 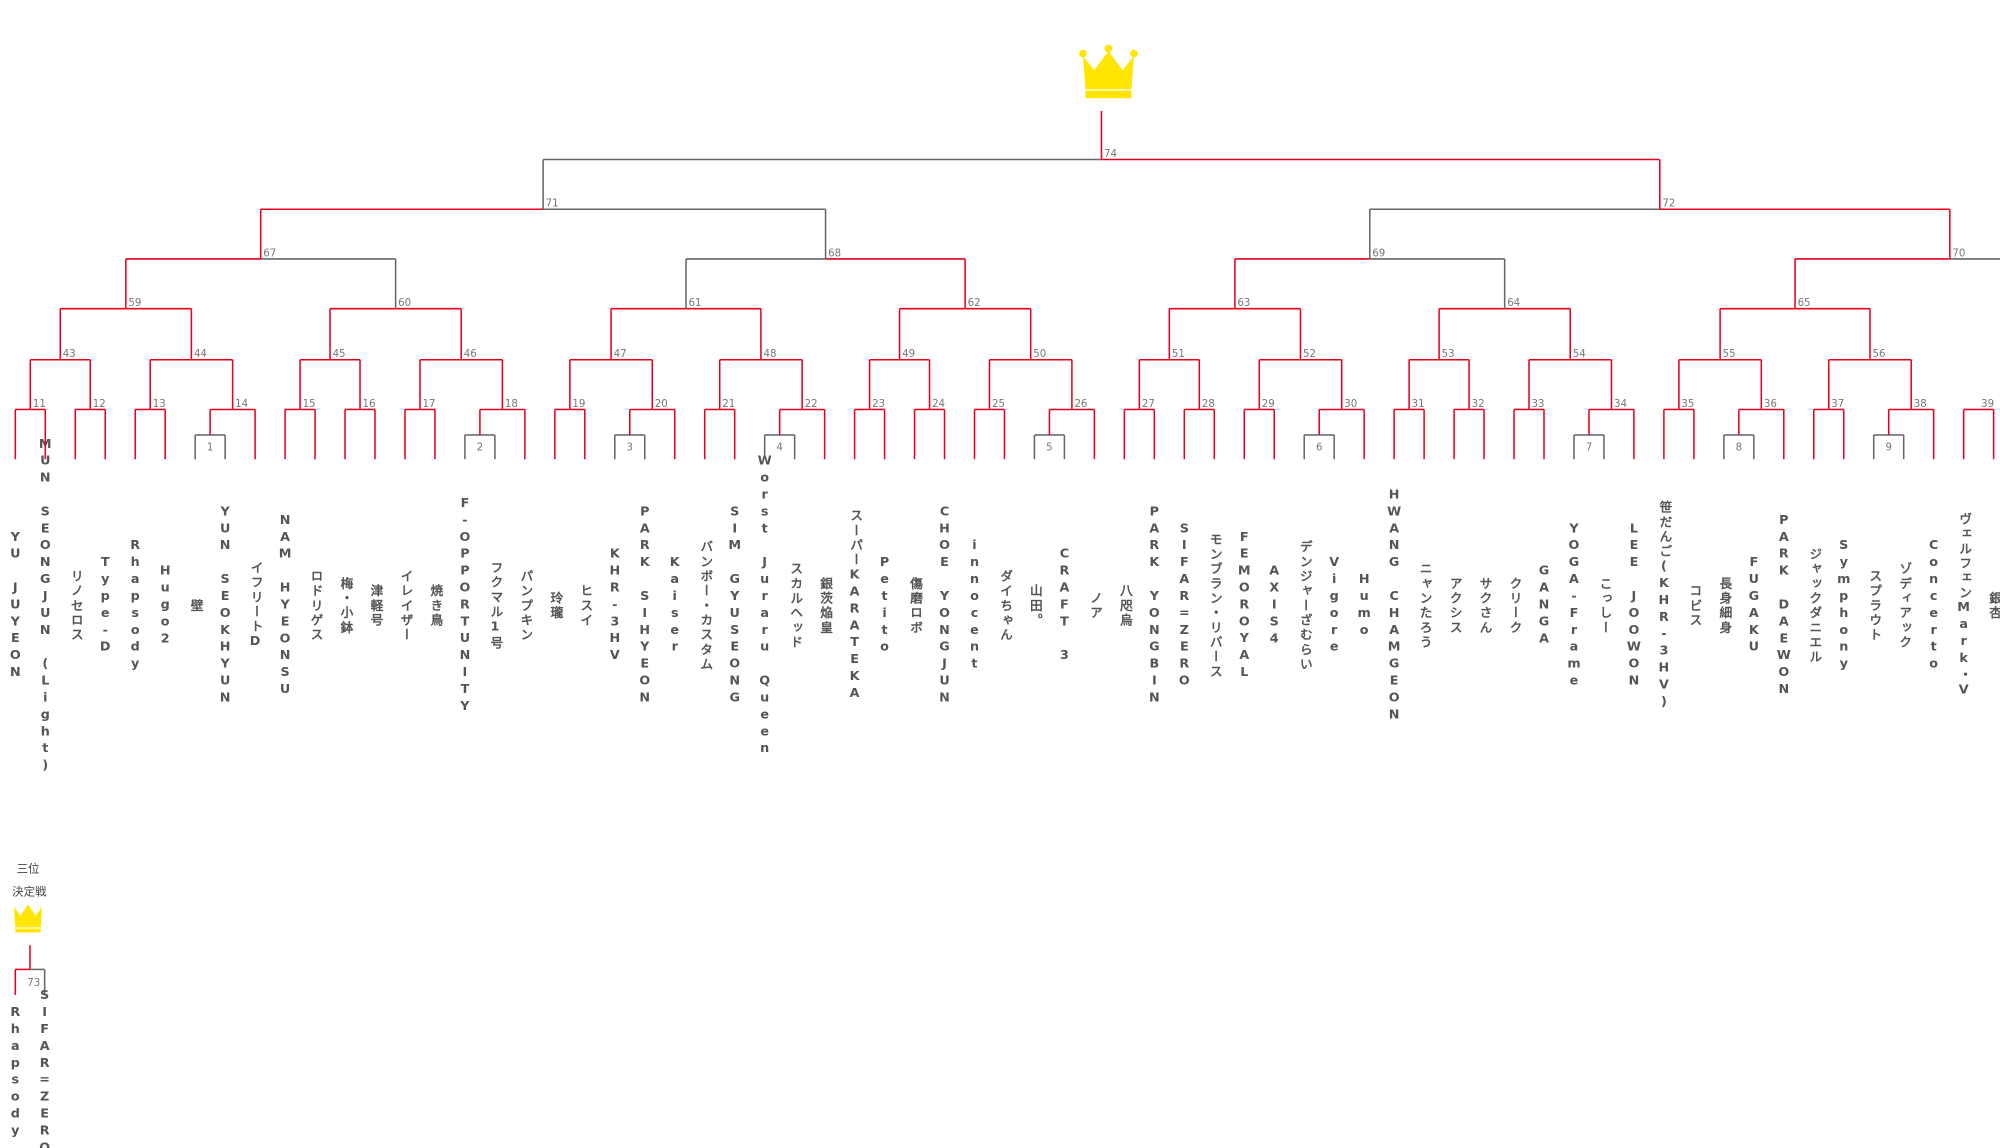 I want to click on player-name: KHR-3HV, so click(x=614, y=606).